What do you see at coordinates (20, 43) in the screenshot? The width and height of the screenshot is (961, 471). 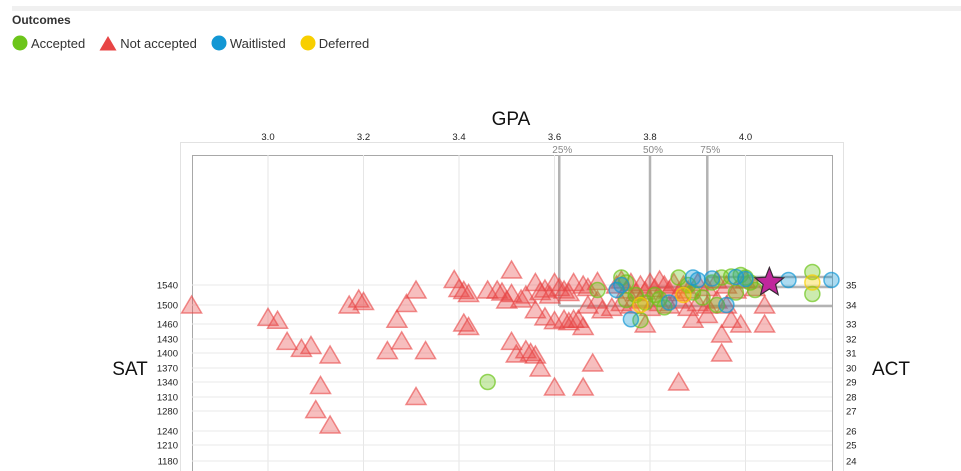 I see `accepted-circle-icon` at bounding box center [20, 43].